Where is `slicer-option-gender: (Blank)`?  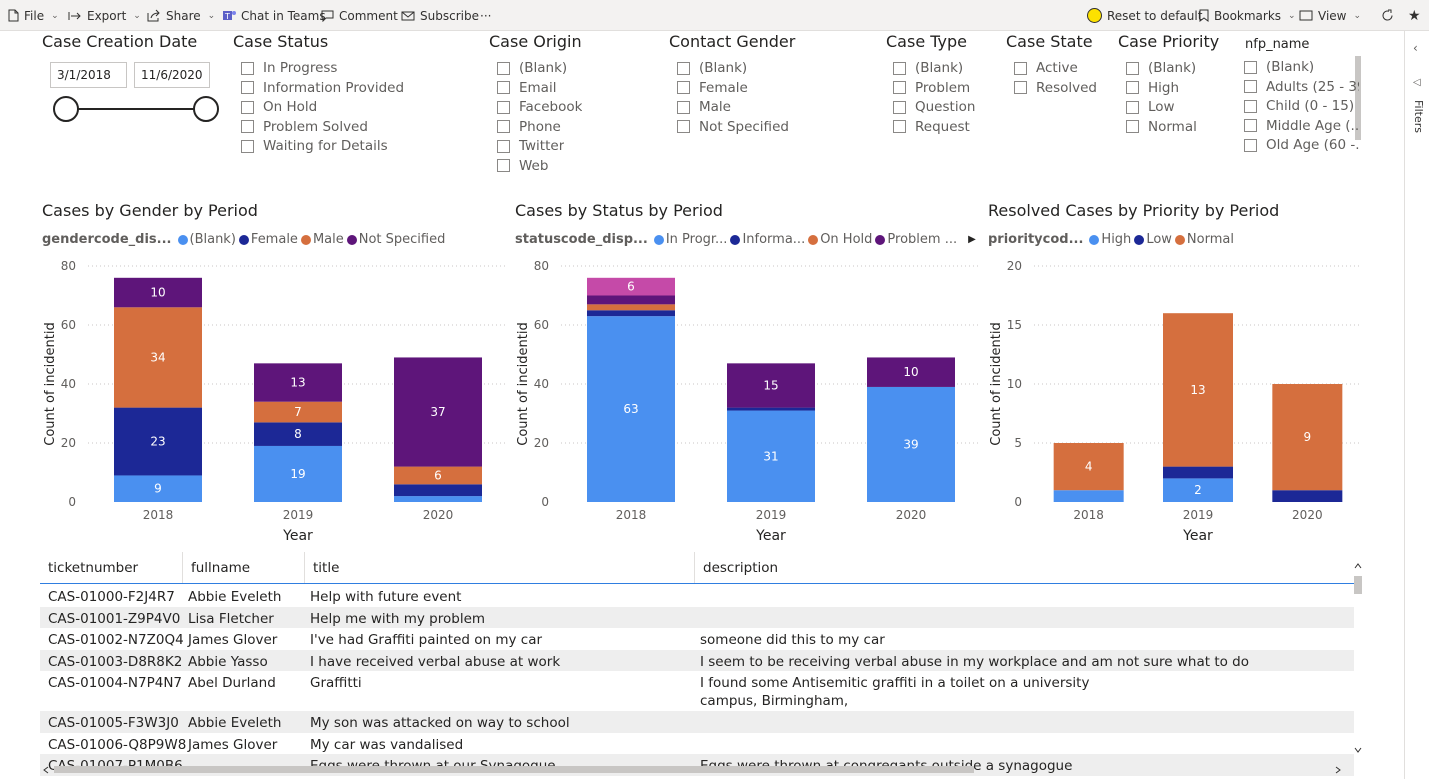 slicer-option-gender: (Blank) is located at coordinates (712, 68).